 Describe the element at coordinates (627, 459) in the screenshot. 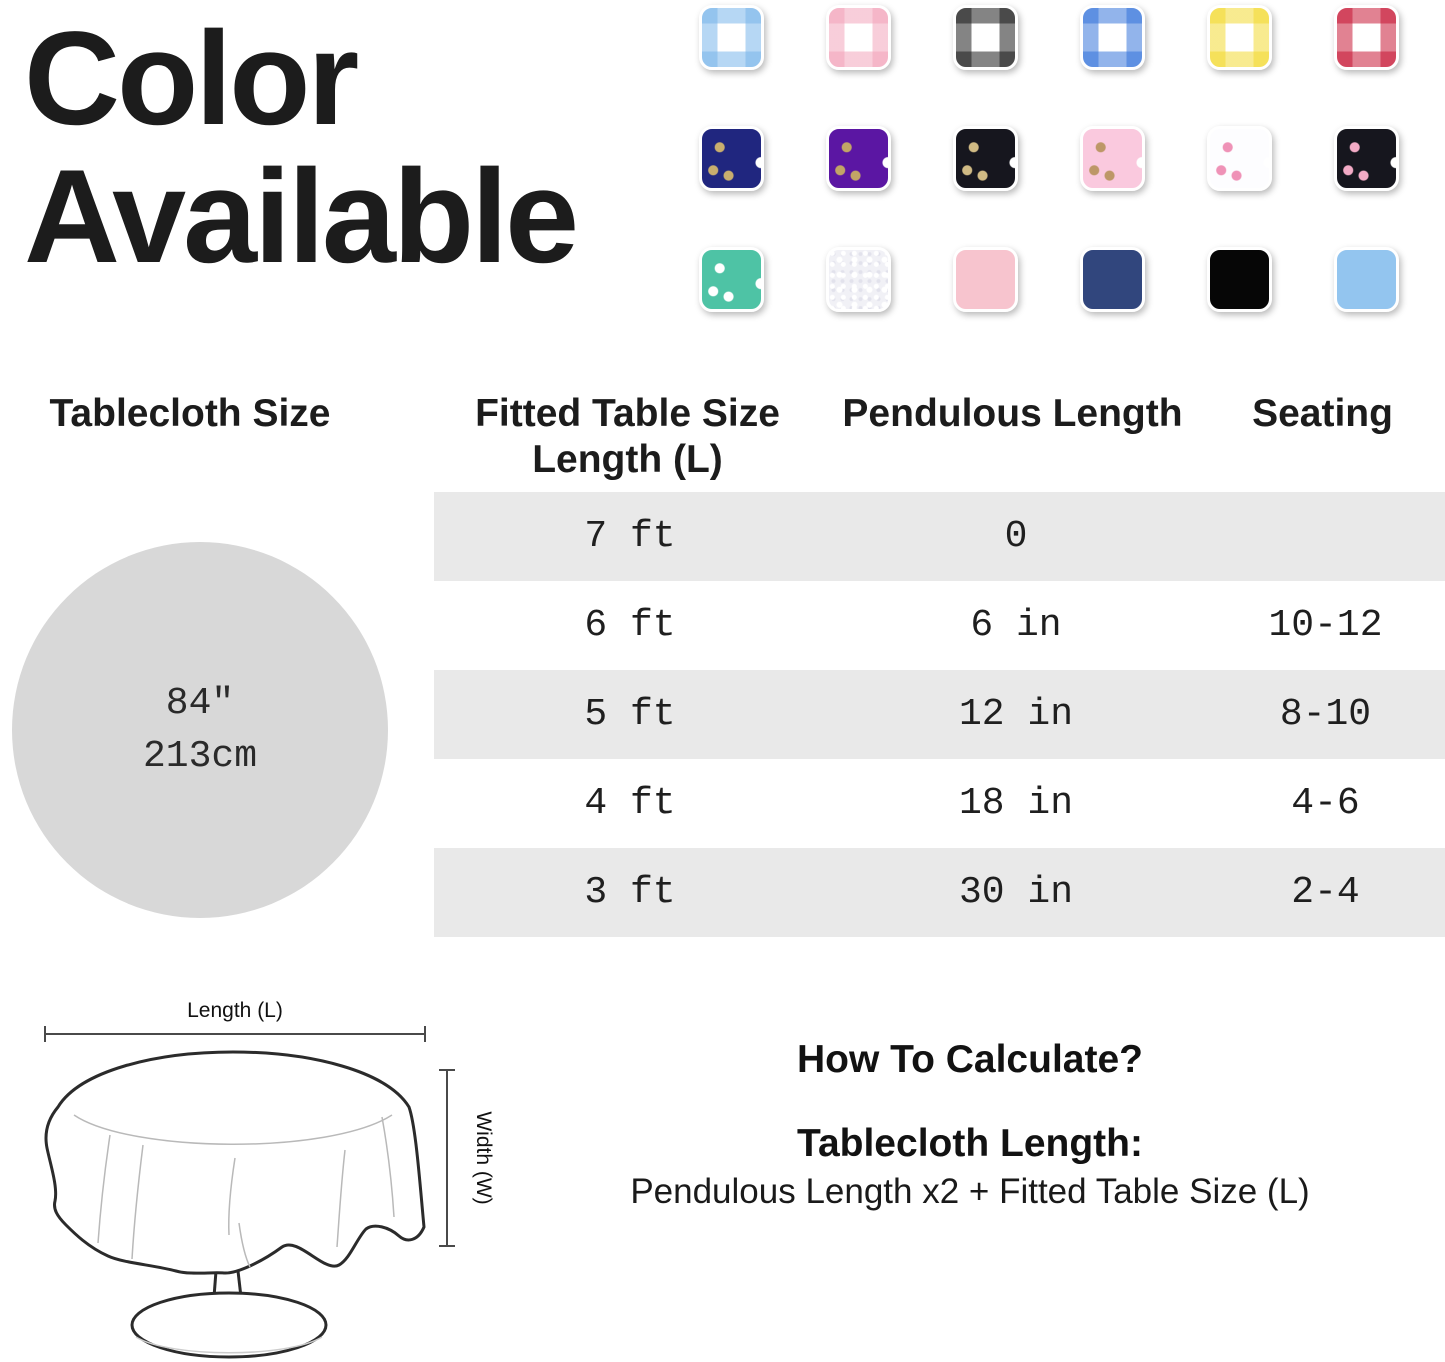

I see `column-header-fitted-line2: Length (L)` at that location.